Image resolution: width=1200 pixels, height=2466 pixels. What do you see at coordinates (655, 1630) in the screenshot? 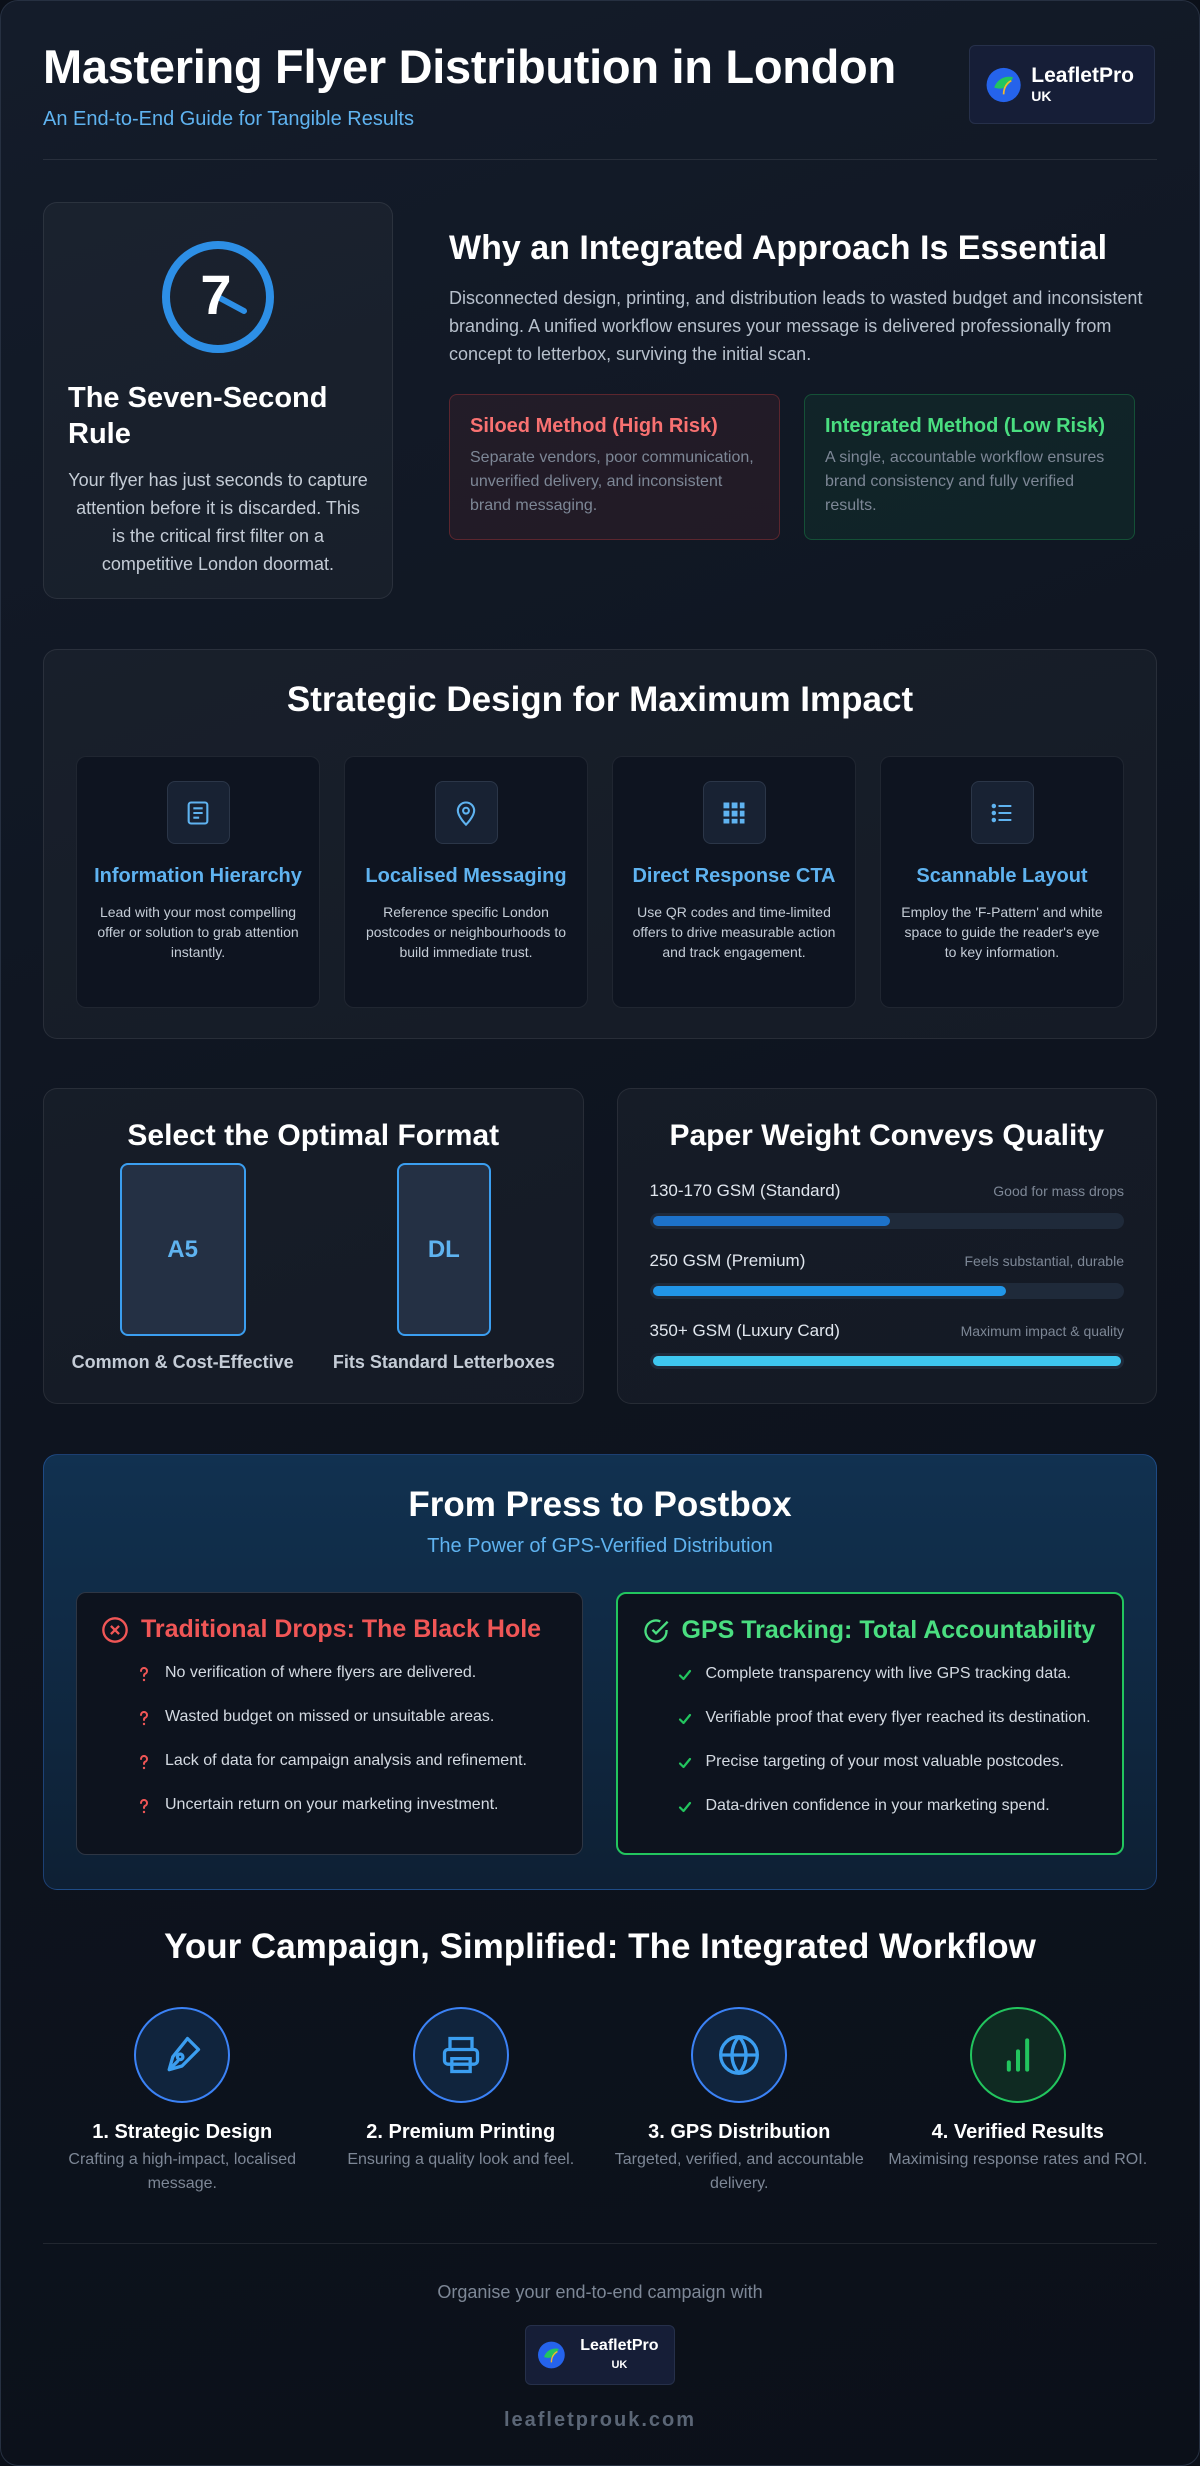
I see `check-icon` at bounding box center [655, 1630].